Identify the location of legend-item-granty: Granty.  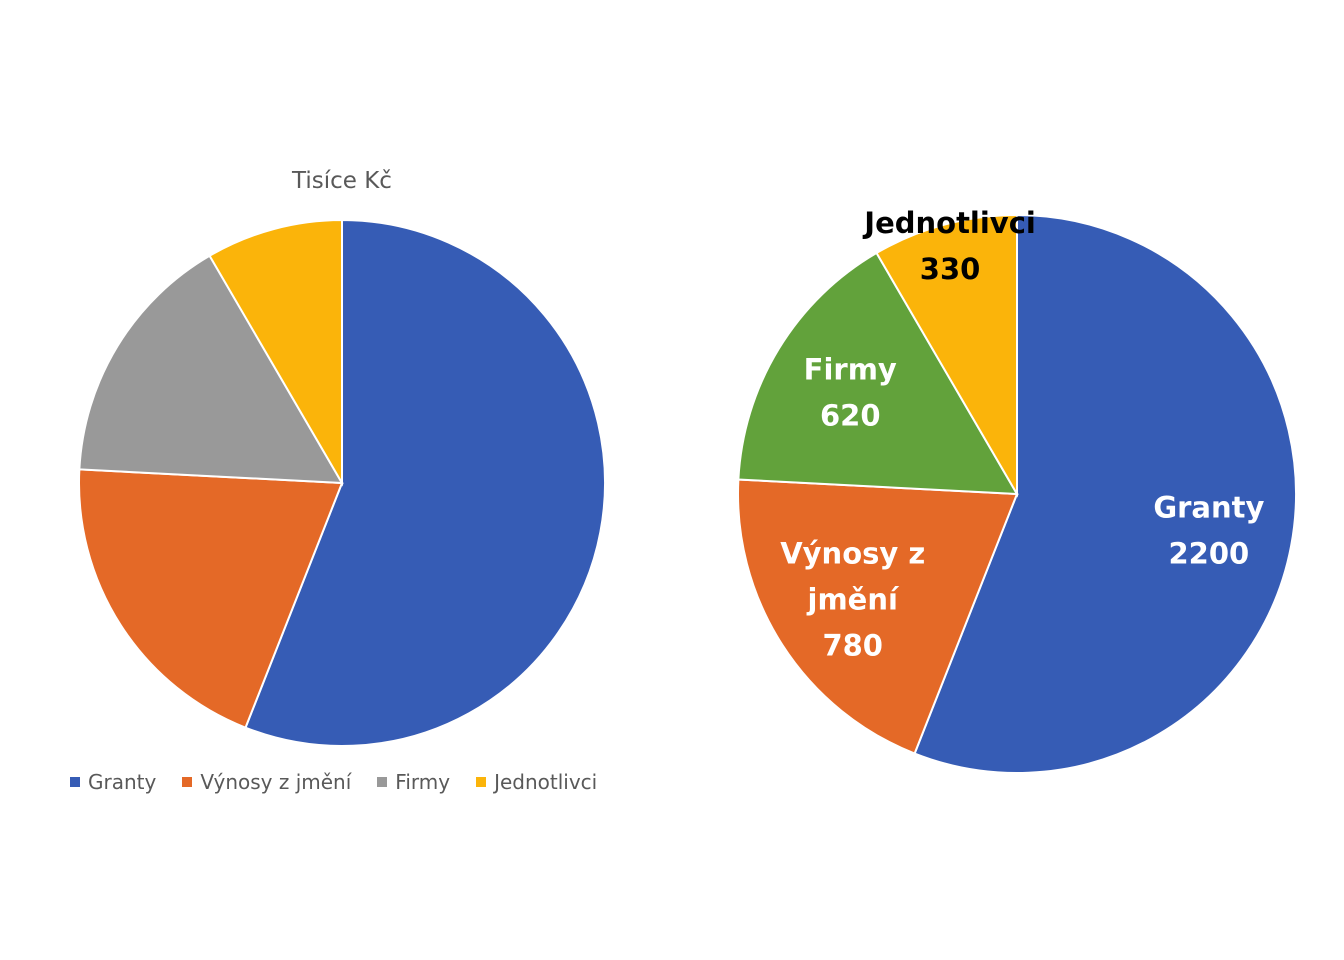
(113, 782).